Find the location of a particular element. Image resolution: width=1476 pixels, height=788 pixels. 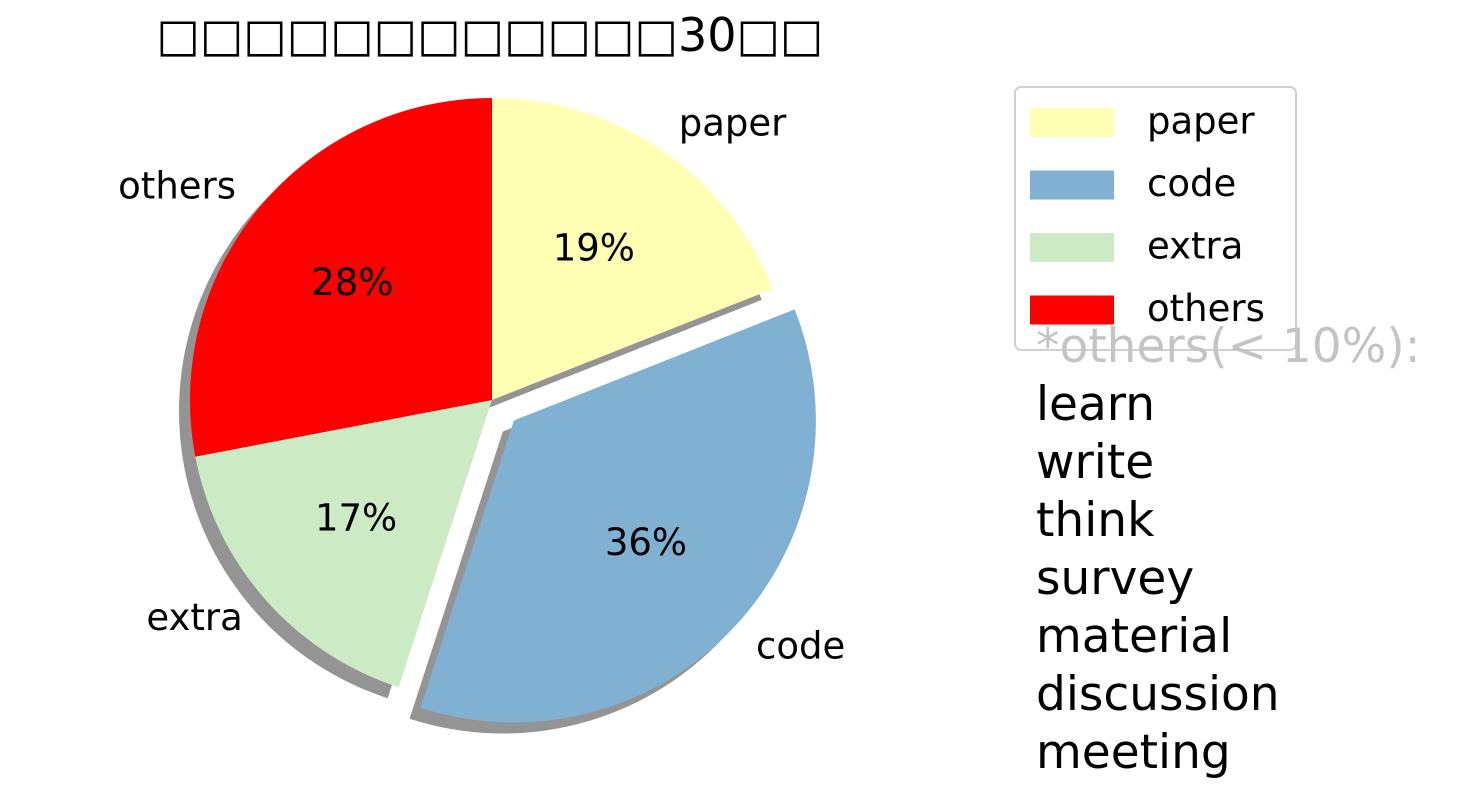

others-note-item: meeting is located at coordinates (1133, 752).